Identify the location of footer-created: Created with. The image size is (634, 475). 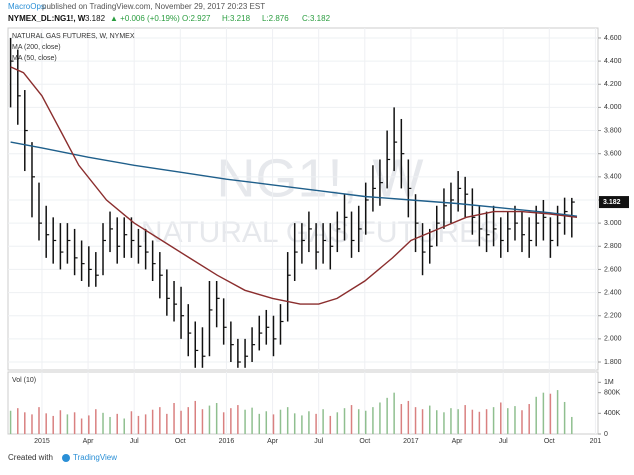
(30, 457).